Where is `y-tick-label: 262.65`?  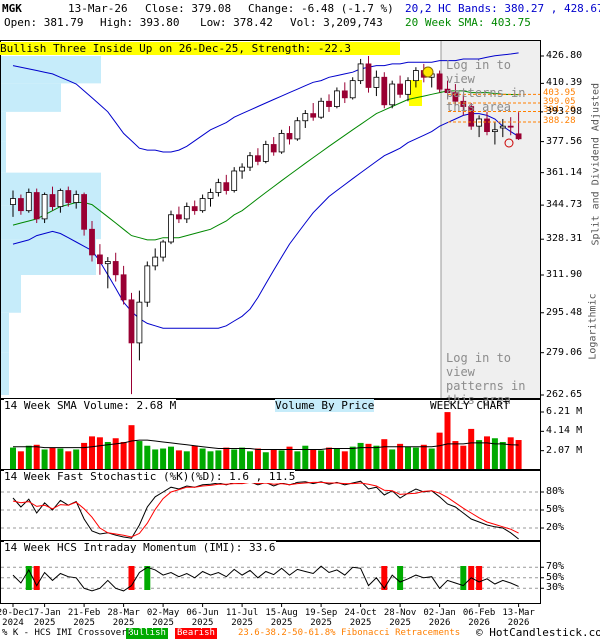 y-tick-label: 262.65 is located at coordinates (564, 394).